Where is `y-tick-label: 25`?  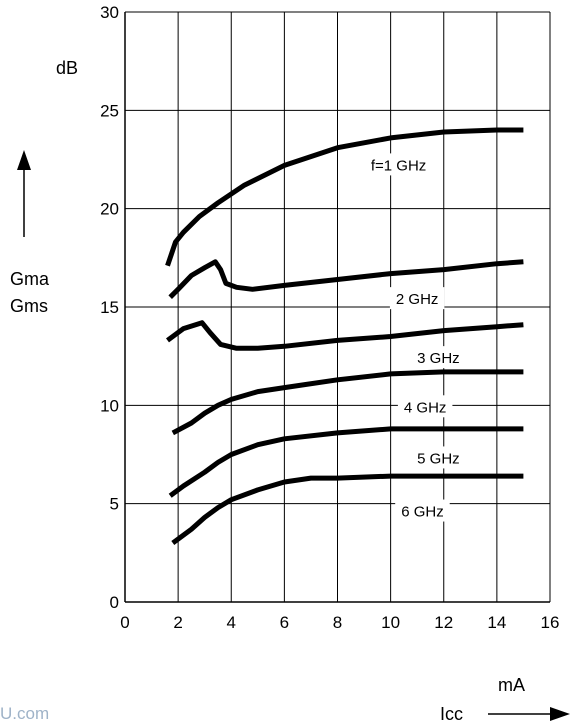 y-tick-label: 25 is located at coordinates (109, 110).